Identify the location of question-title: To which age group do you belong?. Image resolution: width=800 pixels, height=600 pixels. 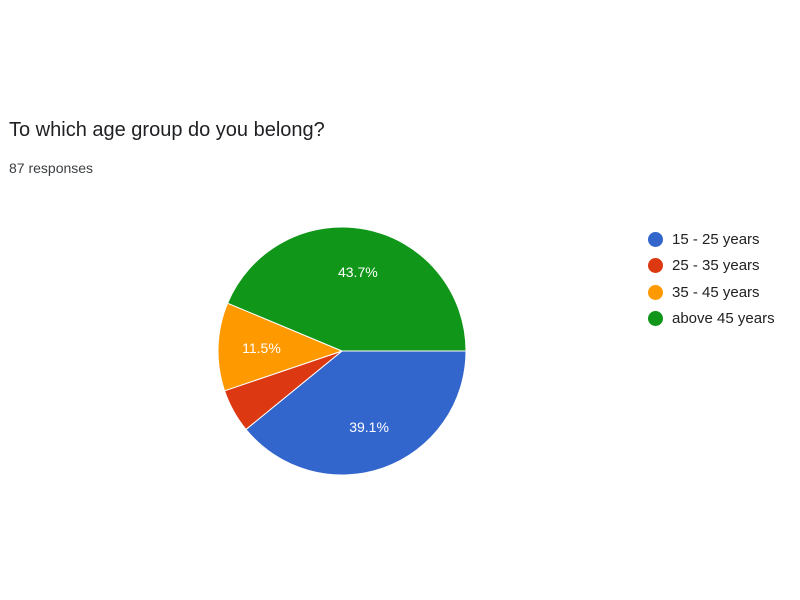
(167, 130).